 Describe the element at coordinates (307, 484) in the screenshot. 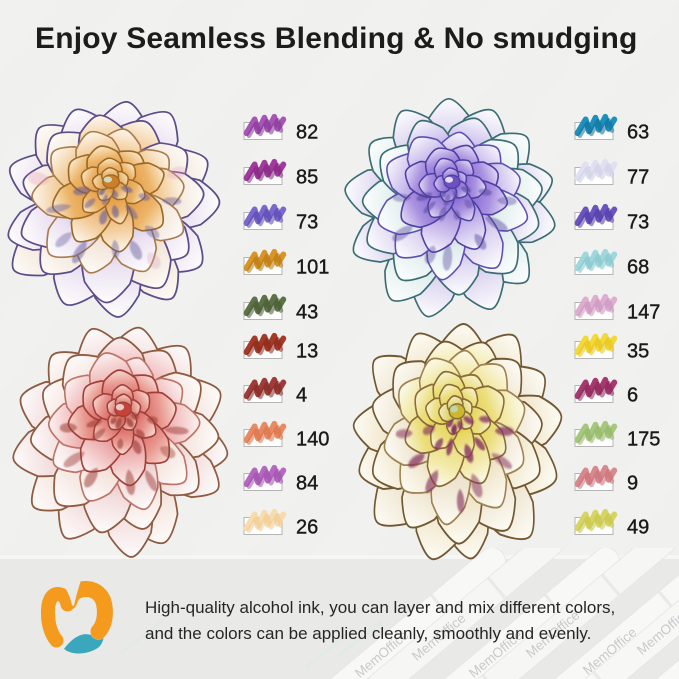

I see `svg-text: 84` at that location.